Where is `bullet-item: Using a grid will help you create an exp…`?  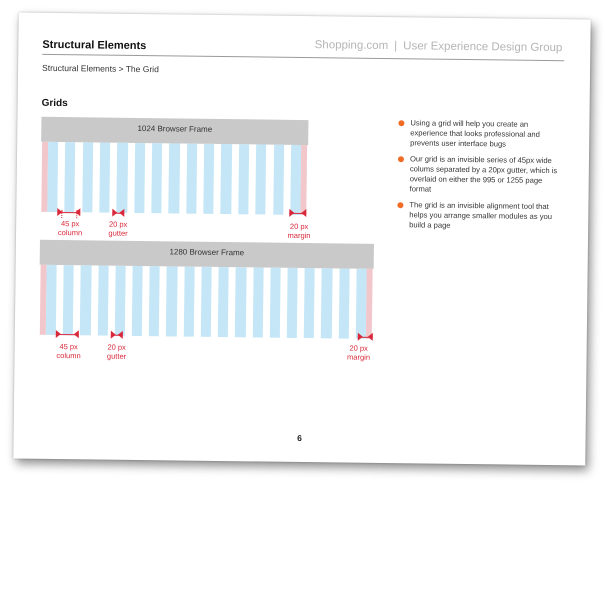
bullet-item: Using a grid will help you create an exp… is located at coordinates (481, 134).